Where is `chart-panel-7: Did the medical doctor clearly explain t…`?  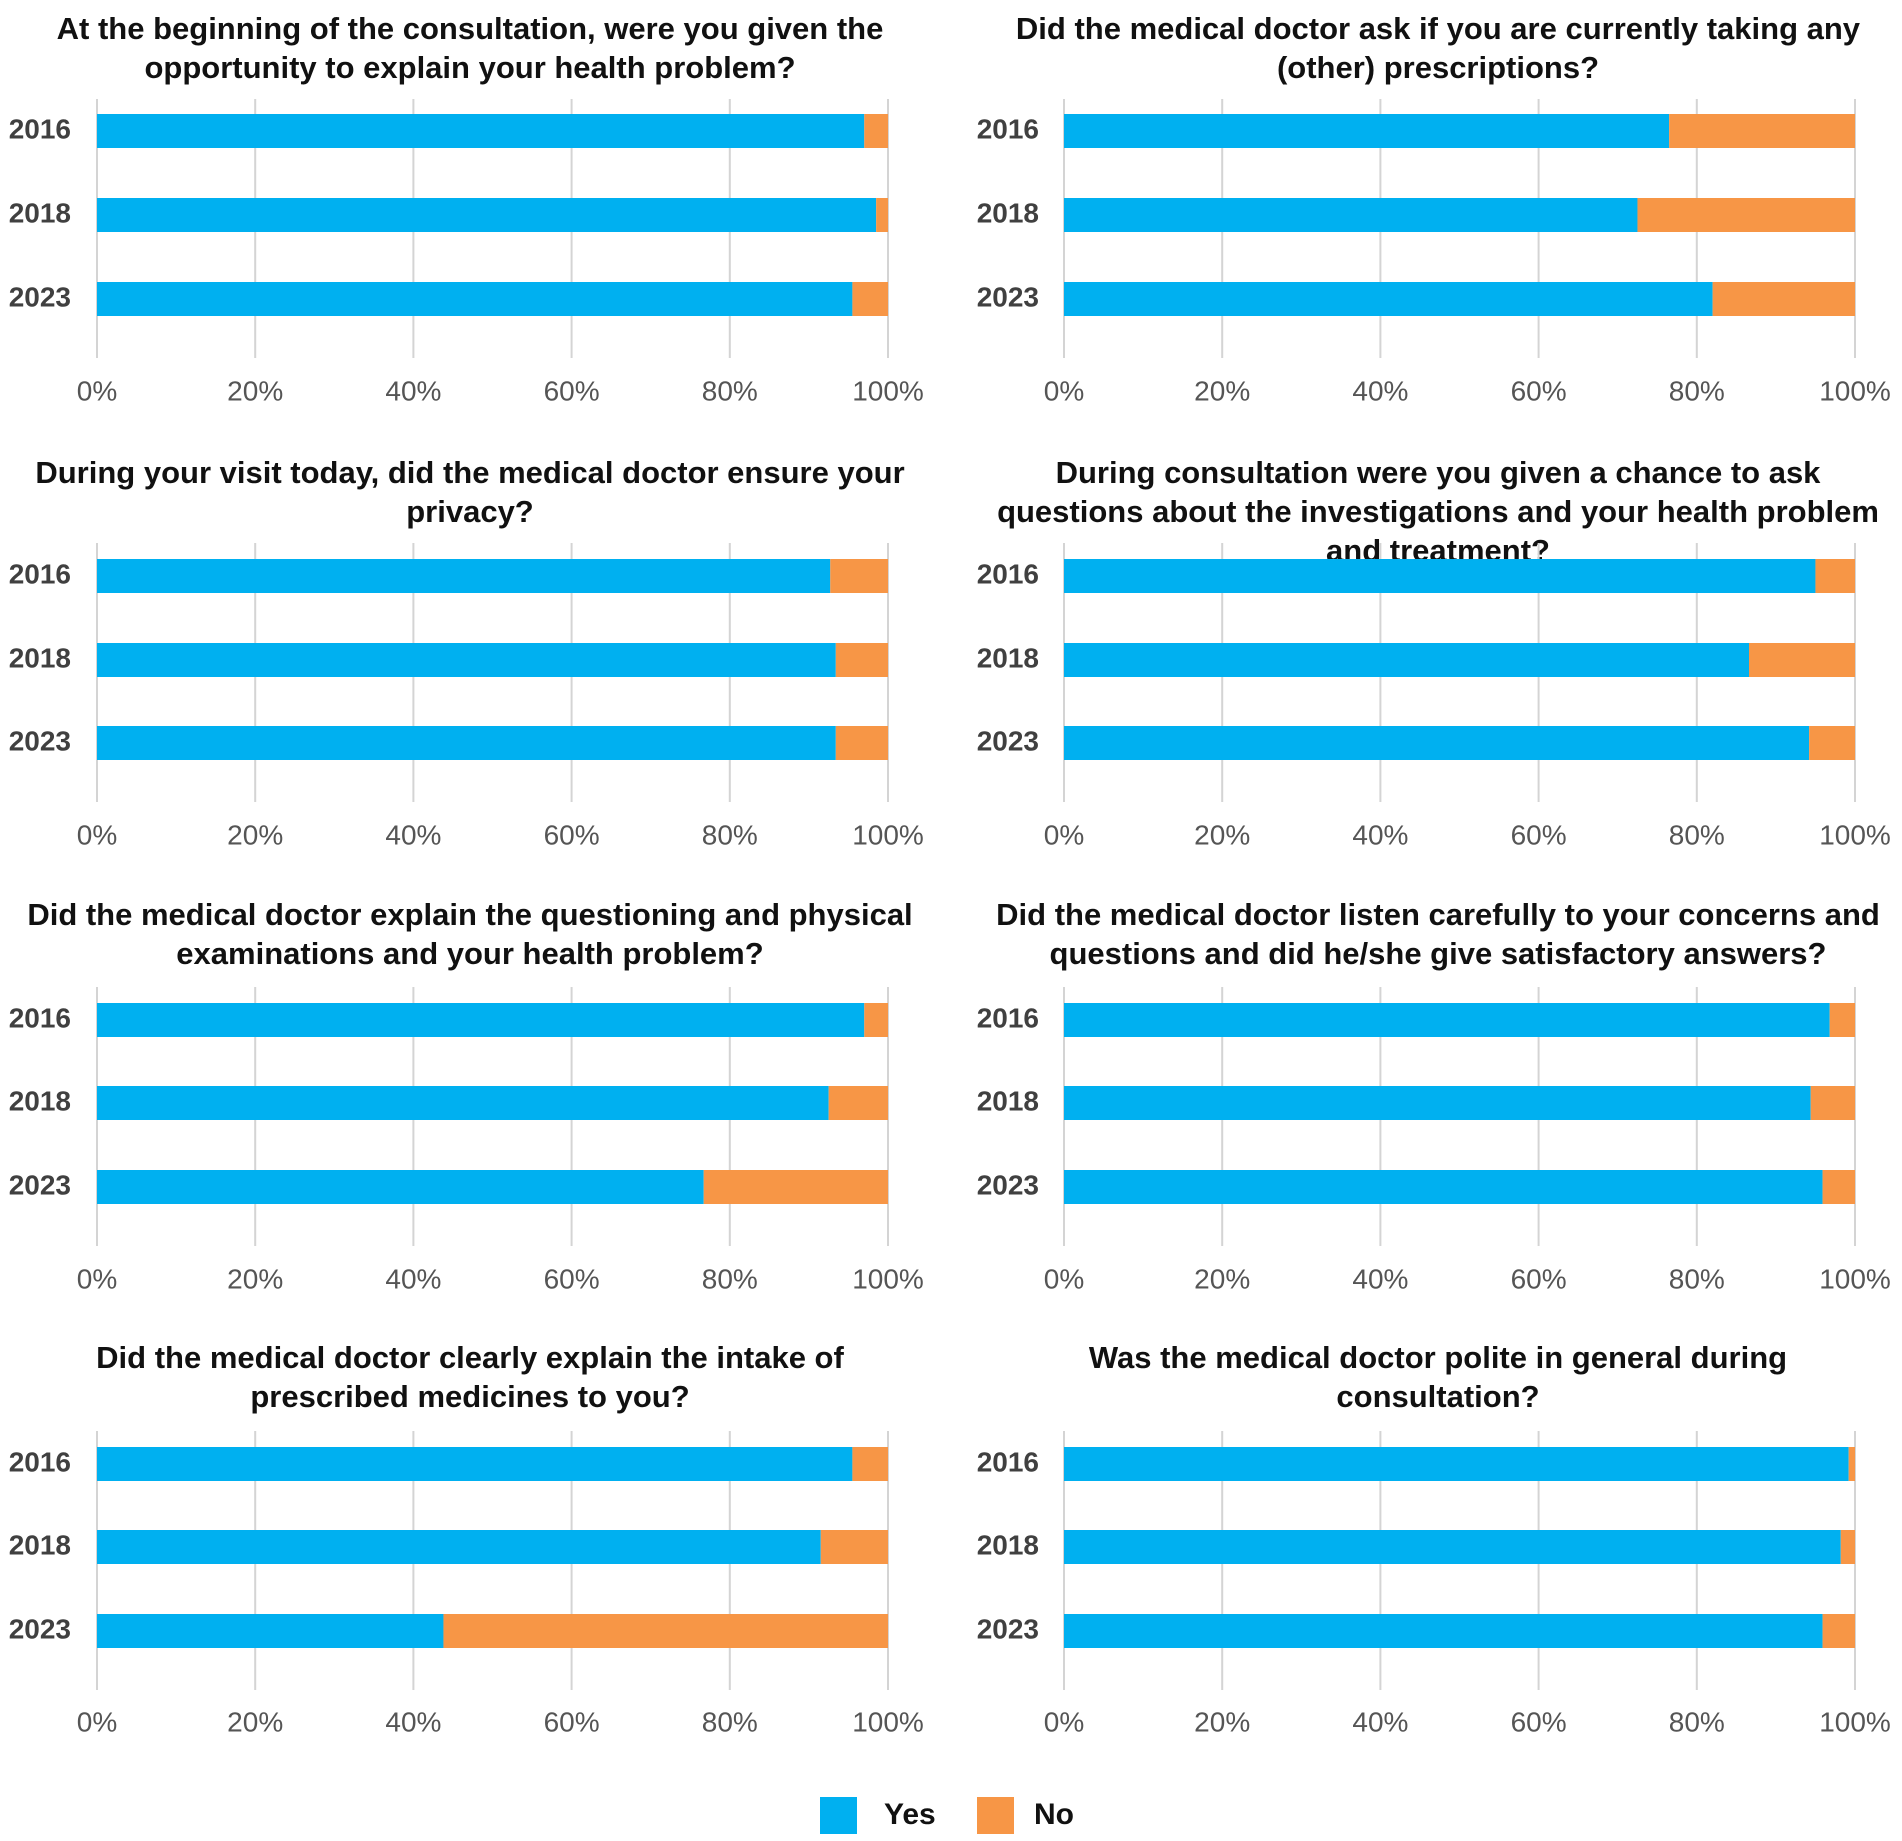 chart-panel-7: Did the medical doctor clearly explain t… is located at coordinates (466, 1538).